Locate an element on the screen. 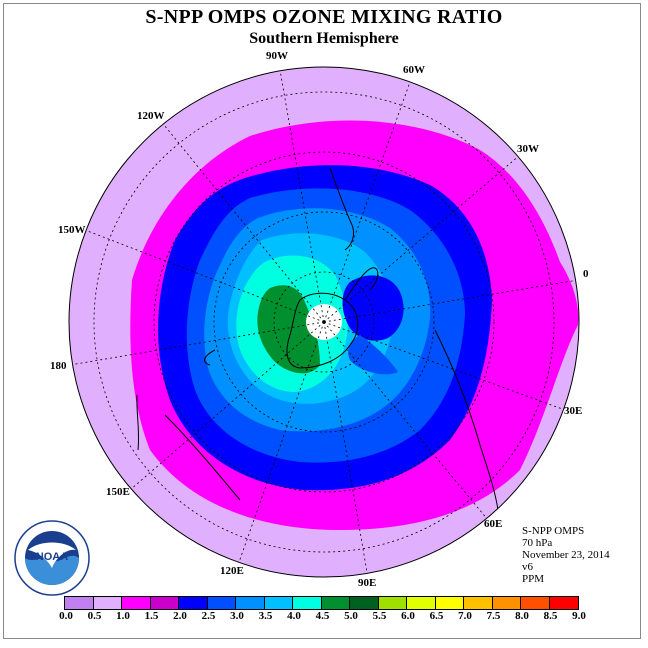  info-date: November 23, 2014 is located at coordinates (566, 555).